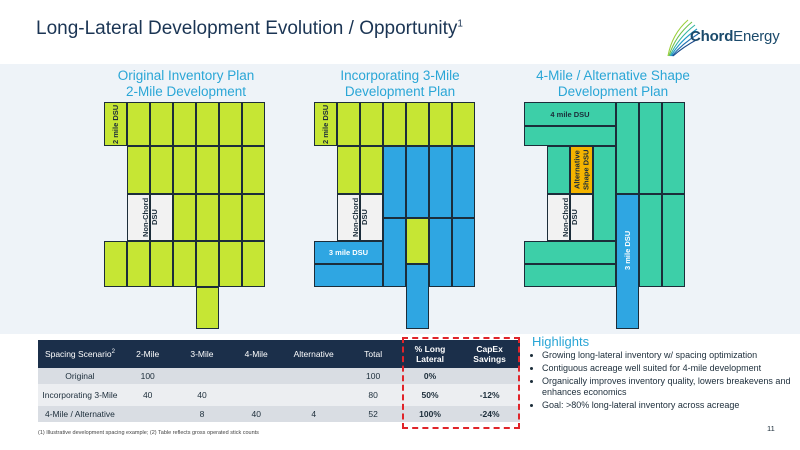  Describe the element at coordinates (430, 354) in the screenshot. I see `col-header: % Long Lateral` at that location.